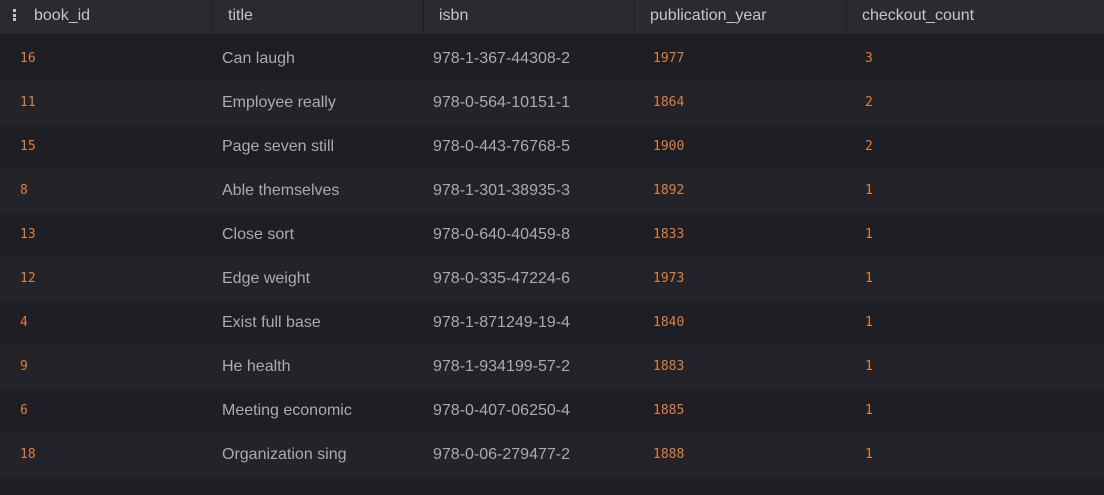  I want to click on column-header-label: book_id, so click(62, 15).